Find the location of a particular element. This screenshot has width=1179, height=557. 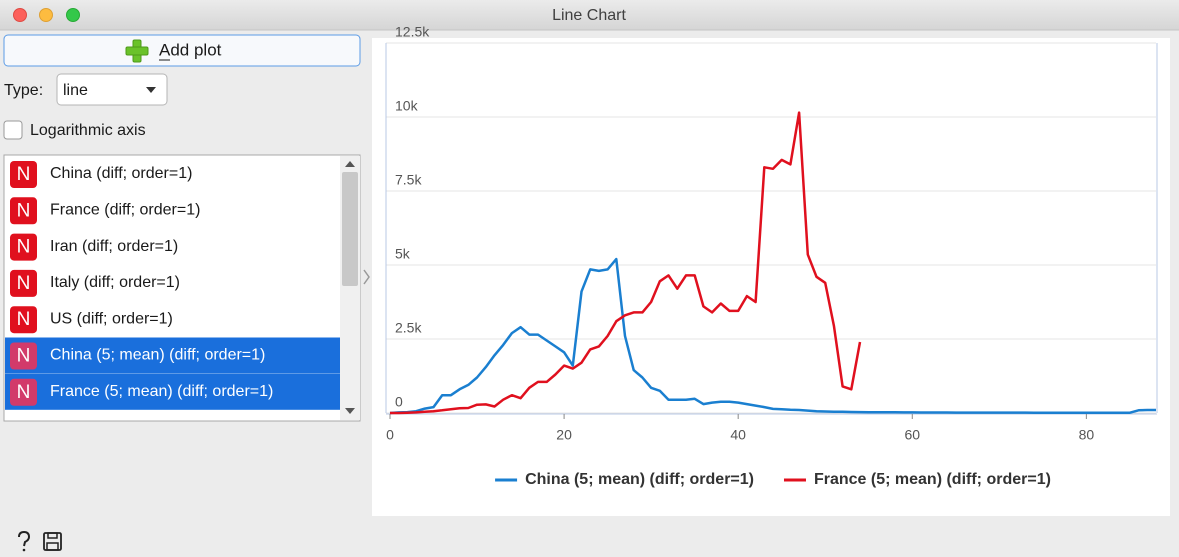

y-tick-label: 0 is located at coordinates (399, 402).